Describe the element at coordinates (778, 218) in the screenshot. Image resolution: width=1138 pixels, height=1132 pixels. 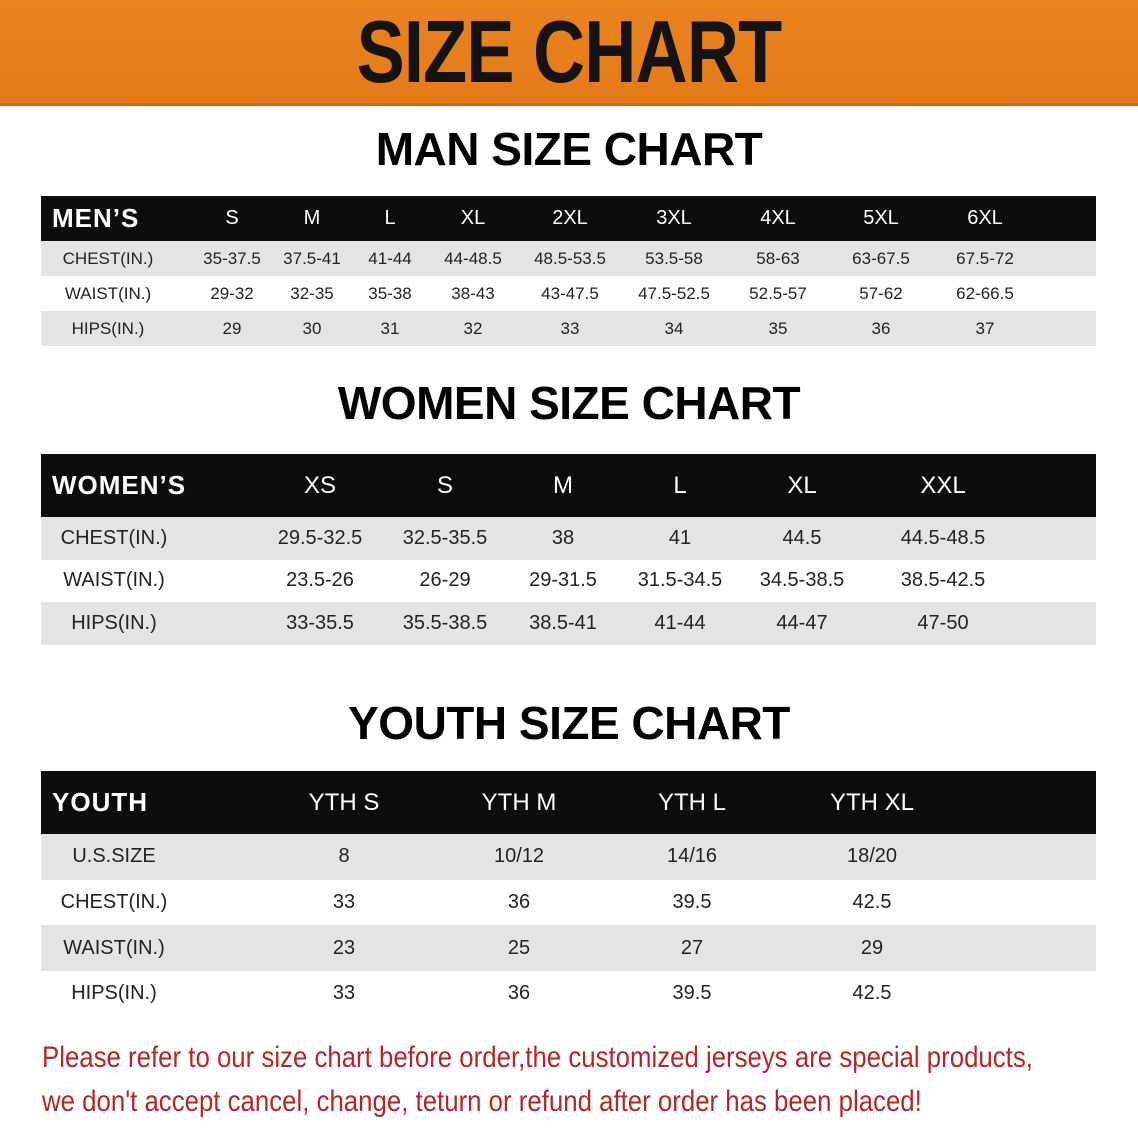
I see `size-column-header: 4XL` at that location.